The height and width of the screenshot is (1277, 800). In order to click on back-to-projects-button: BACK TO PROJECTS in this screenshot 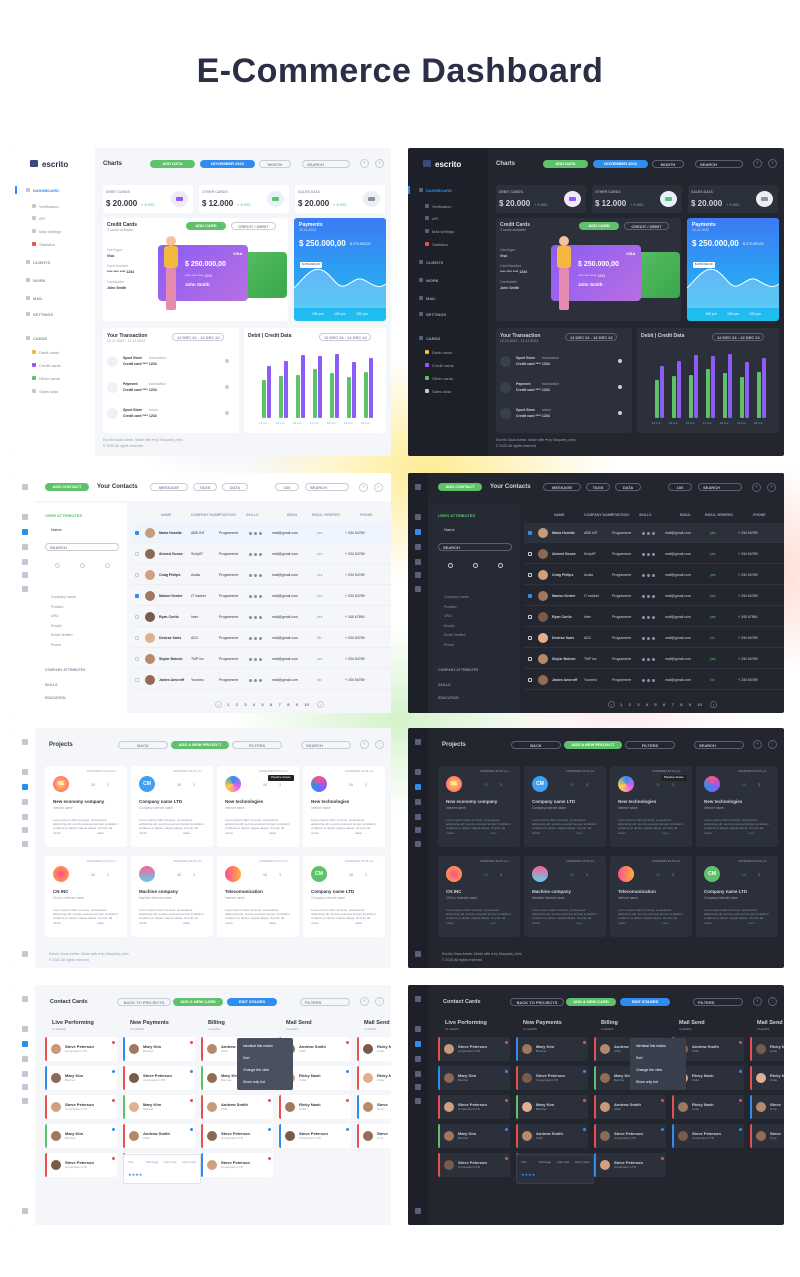, I will do `click(144, 1002)`.